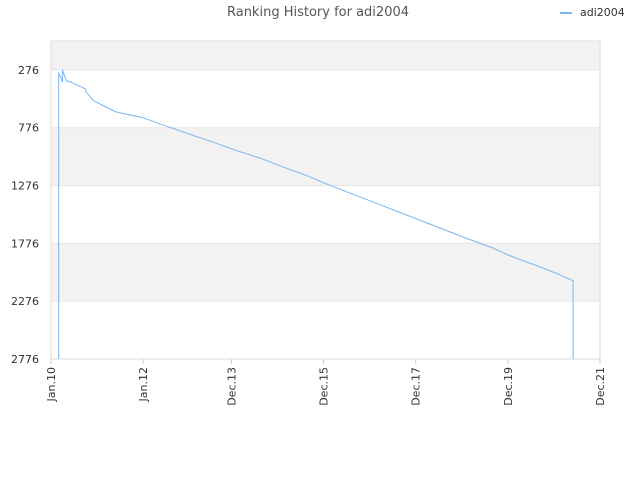 The image size is (640, 480). I want to click on y-tick-label-1276: 1276, so click(25, 186).